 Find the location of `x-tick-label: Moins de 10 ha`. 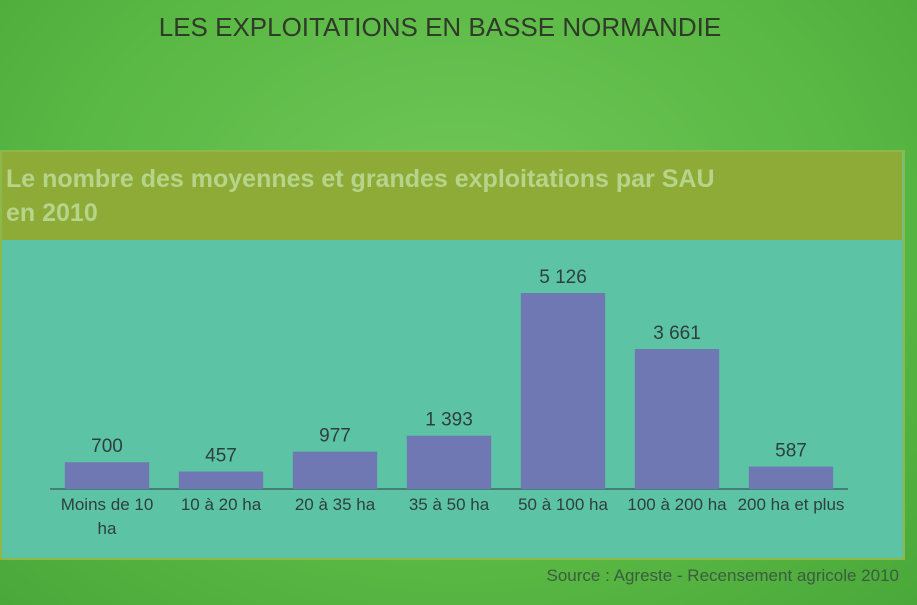

x-tick-label: Moins de 10 ha is located at coordinates (107, 516).